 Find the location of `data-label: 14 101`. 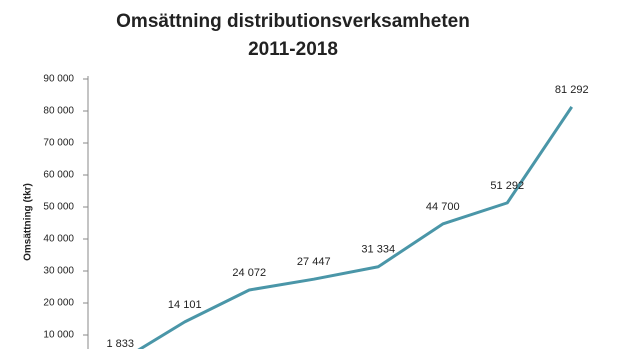

data-label: 14 101 is located at coordinates (185, 305).